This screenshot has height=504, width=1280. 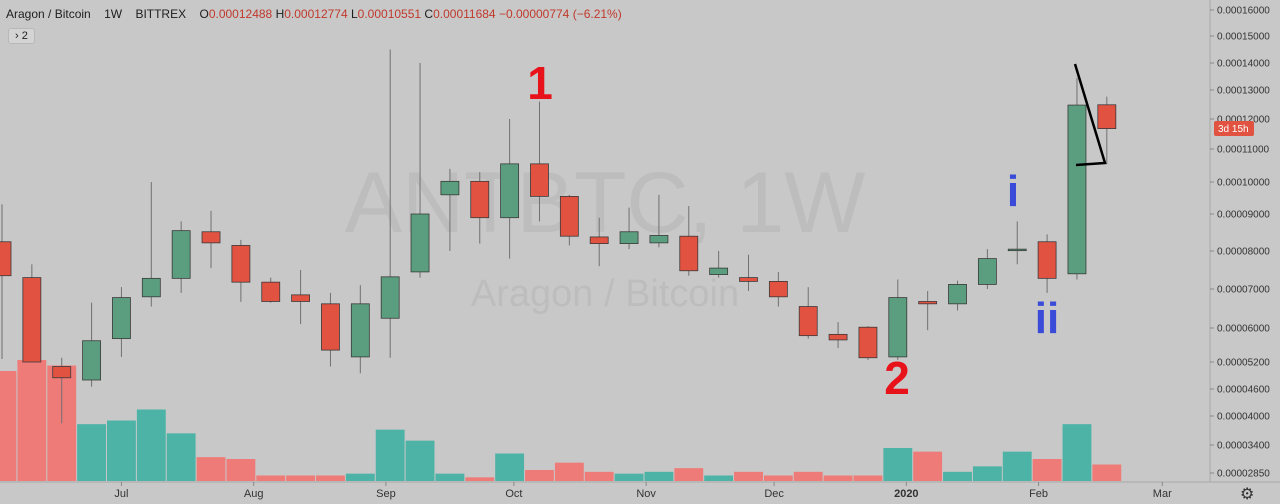 What do you see at coordinates (1243, 417) in the screenshot?
I see `price-tick-label: 0.00004000` at bounding box center [1243, 417].